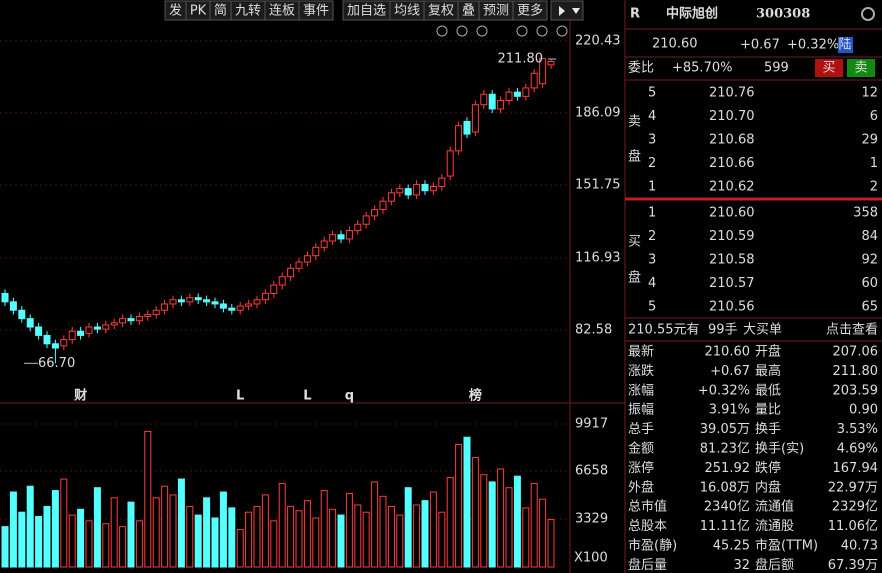 Image resolution: width=882 pixels, height=573 pixels. Describe the element at coordinates (468, 11) in the screenshot. I see `toolbar-label: 叠` at that location.